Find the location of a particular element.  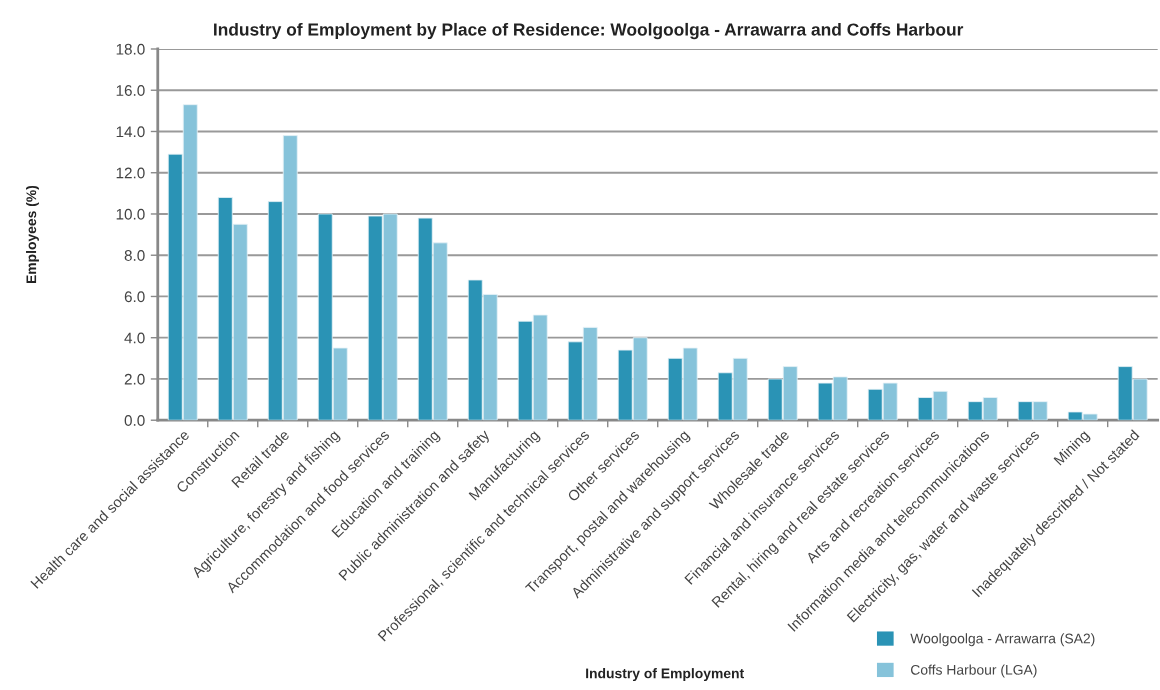

y-tick-label: 16.0 is located at coordinates (130, 90).